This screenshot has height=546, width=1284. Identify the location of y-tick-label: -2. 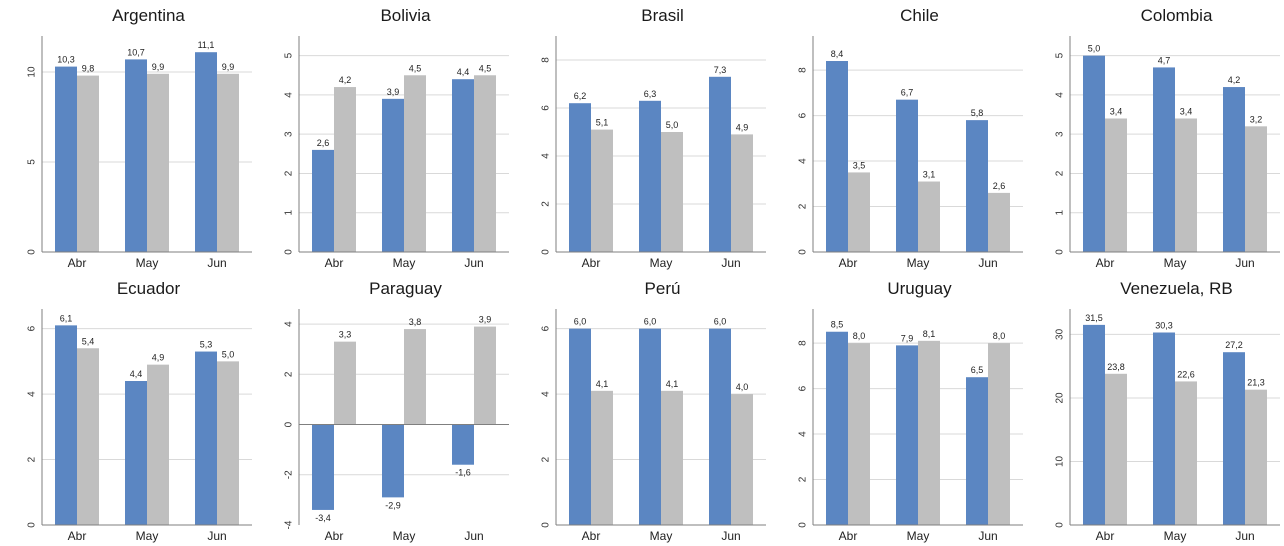
(289, 474).